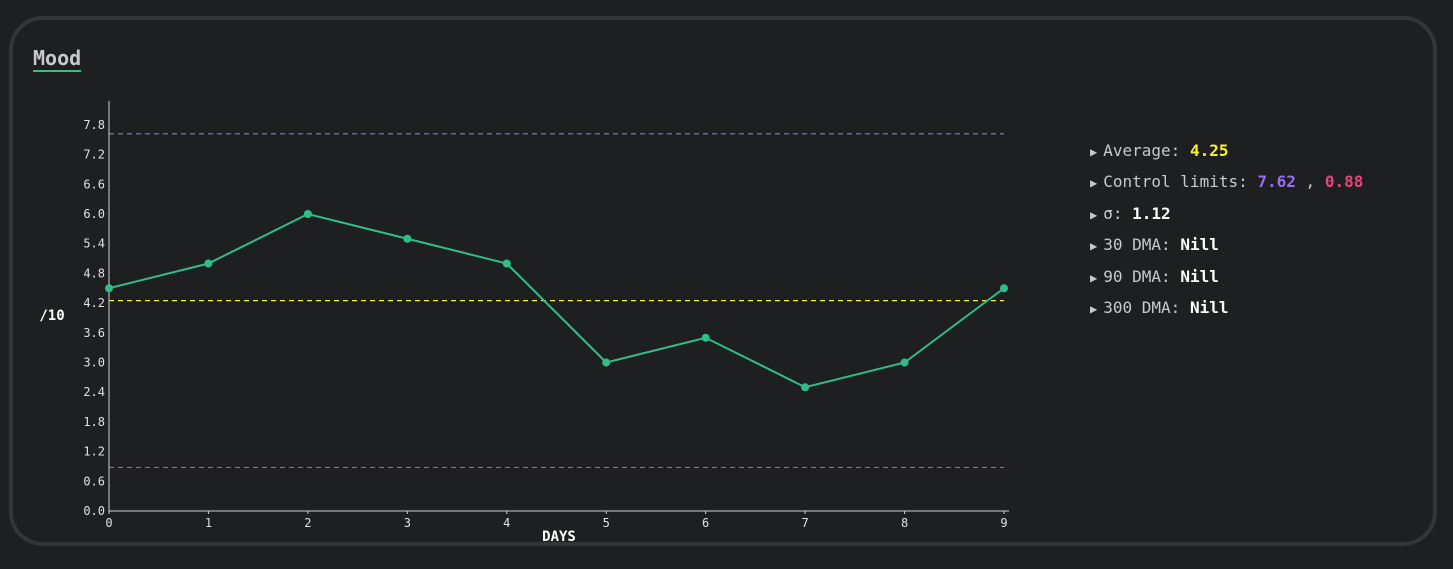 The image size is (1453, 569). What do you see at coordinates (1209, 150) in the screenshot?
I see `average-value: 4.25` at bounding box center [1209, 150].